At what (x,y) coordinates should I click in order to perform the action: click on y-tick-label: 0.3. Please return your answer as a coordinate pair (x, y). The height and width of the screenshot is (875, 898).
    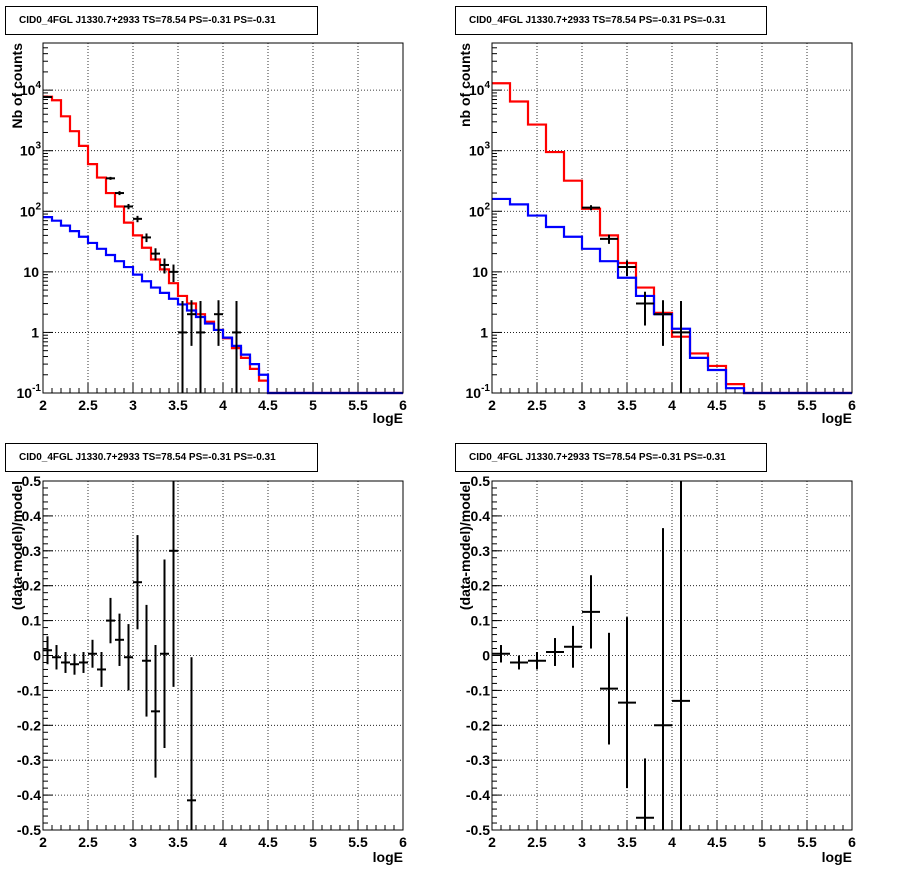
    Looking at the image, I should click on (32, 551).